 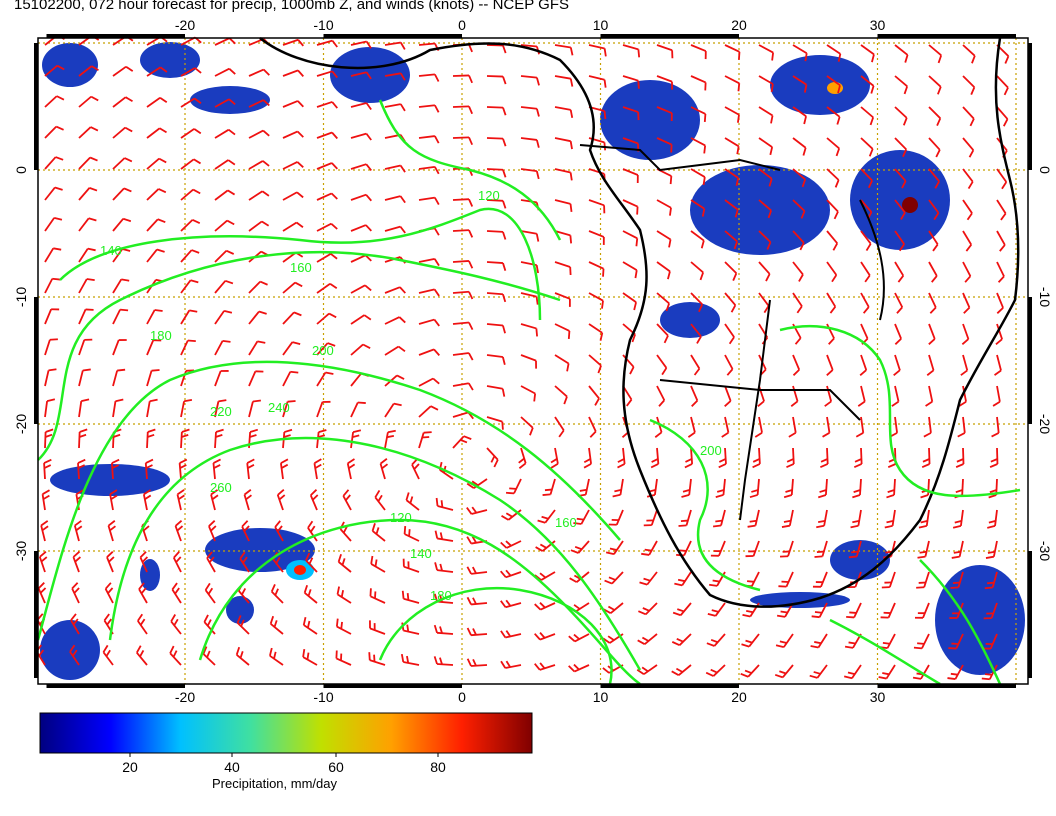 What do you see at coordinates (232, 767) in the screenshot?
I see `colorbar-tick-label: 40` at bounding box center [232, 767].